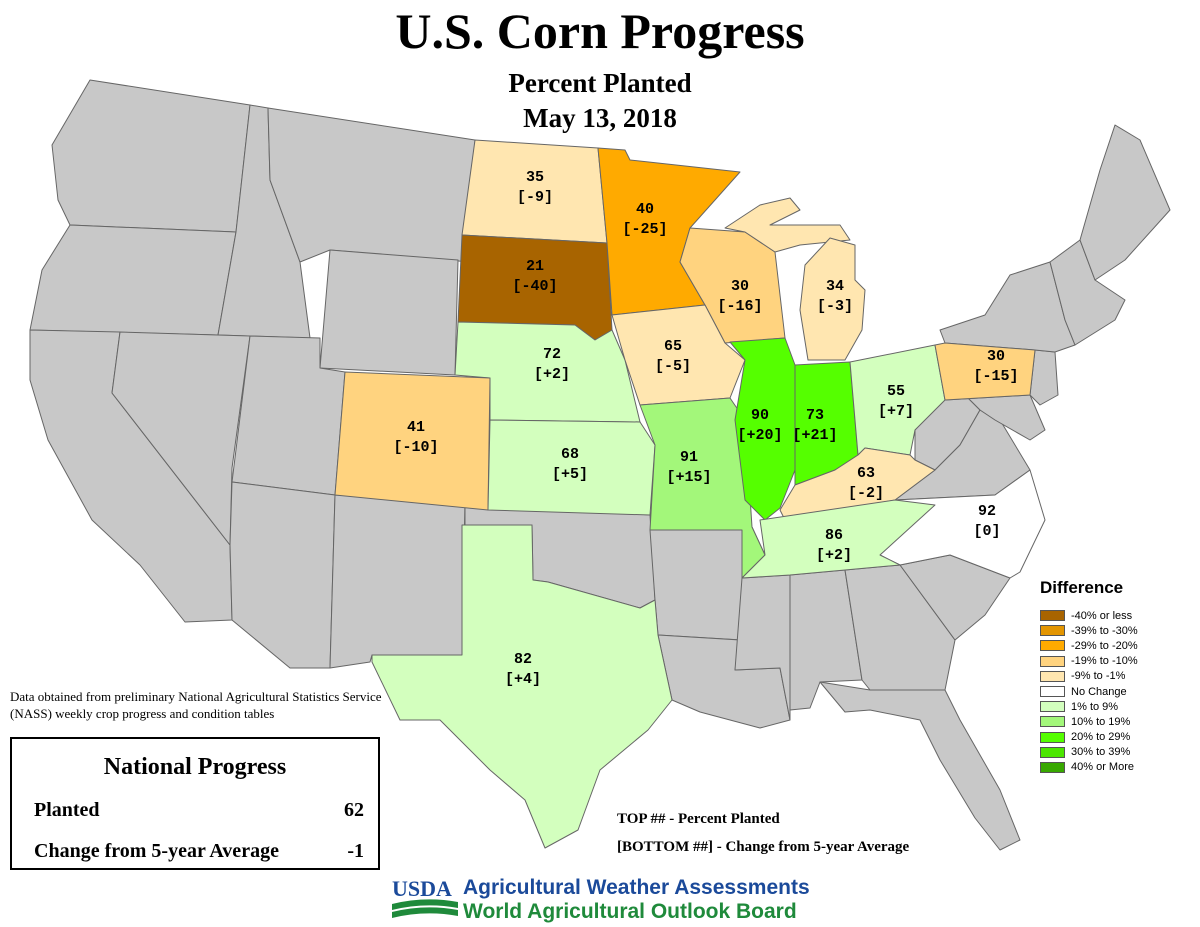 The height and width of the screenshot is (927, 1200). What do you see at coordinates (1115, 661) in the screenshot?
I see `legend-item: -19% to -10%` at bounding box center [1115, 661].